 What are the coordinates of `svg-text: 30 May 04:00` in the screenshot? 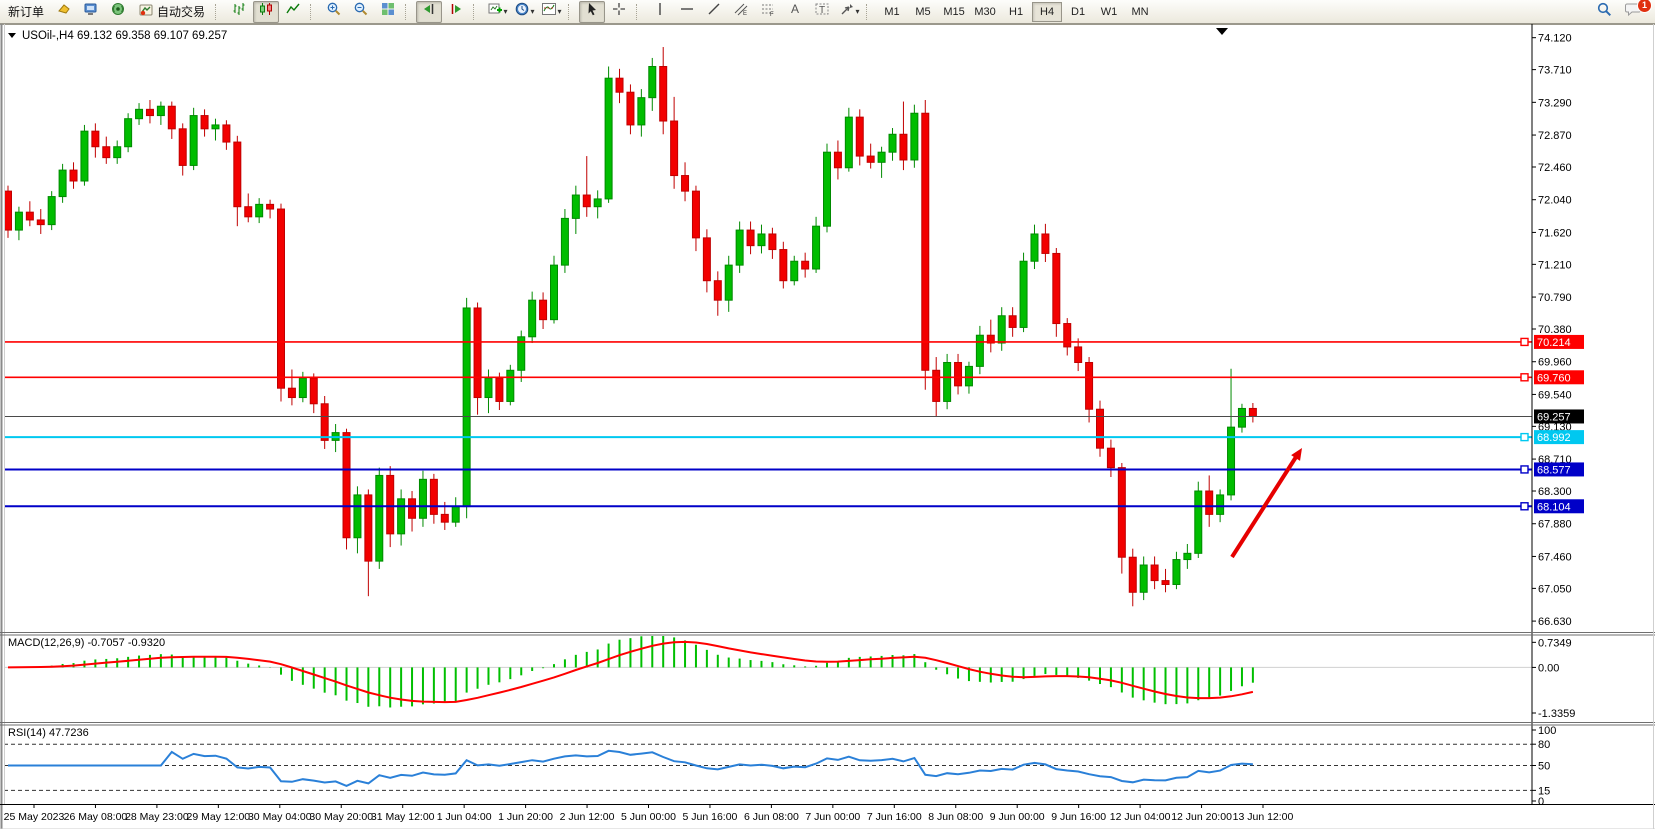 It's located at (280, 817).